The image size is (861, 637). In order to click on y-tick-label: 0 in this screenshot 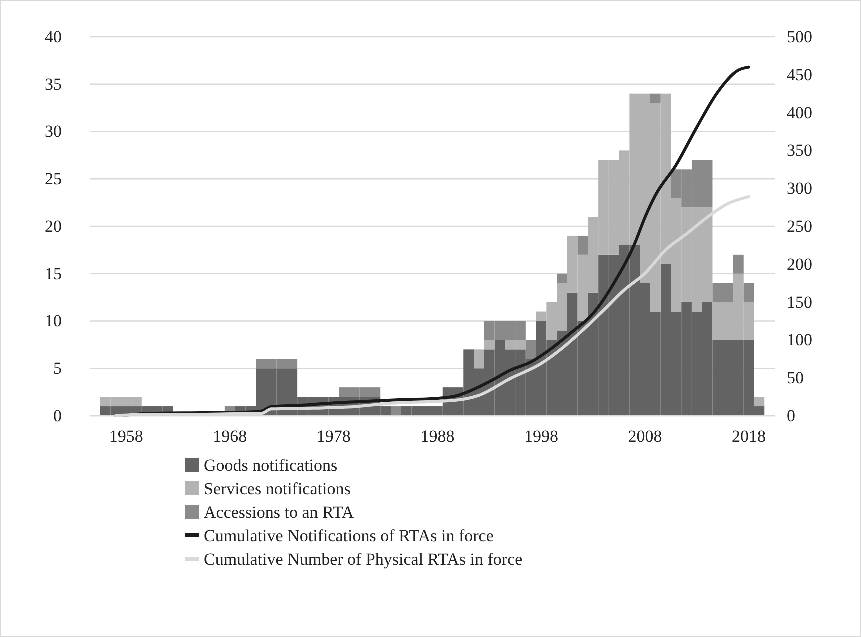, I will do `click(58, 416)`.